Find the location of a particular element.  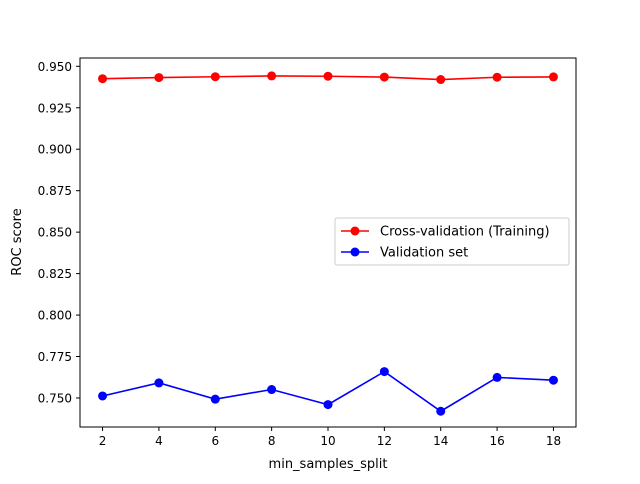

x-tick-label: 18 is located at coordinates (553, 441).